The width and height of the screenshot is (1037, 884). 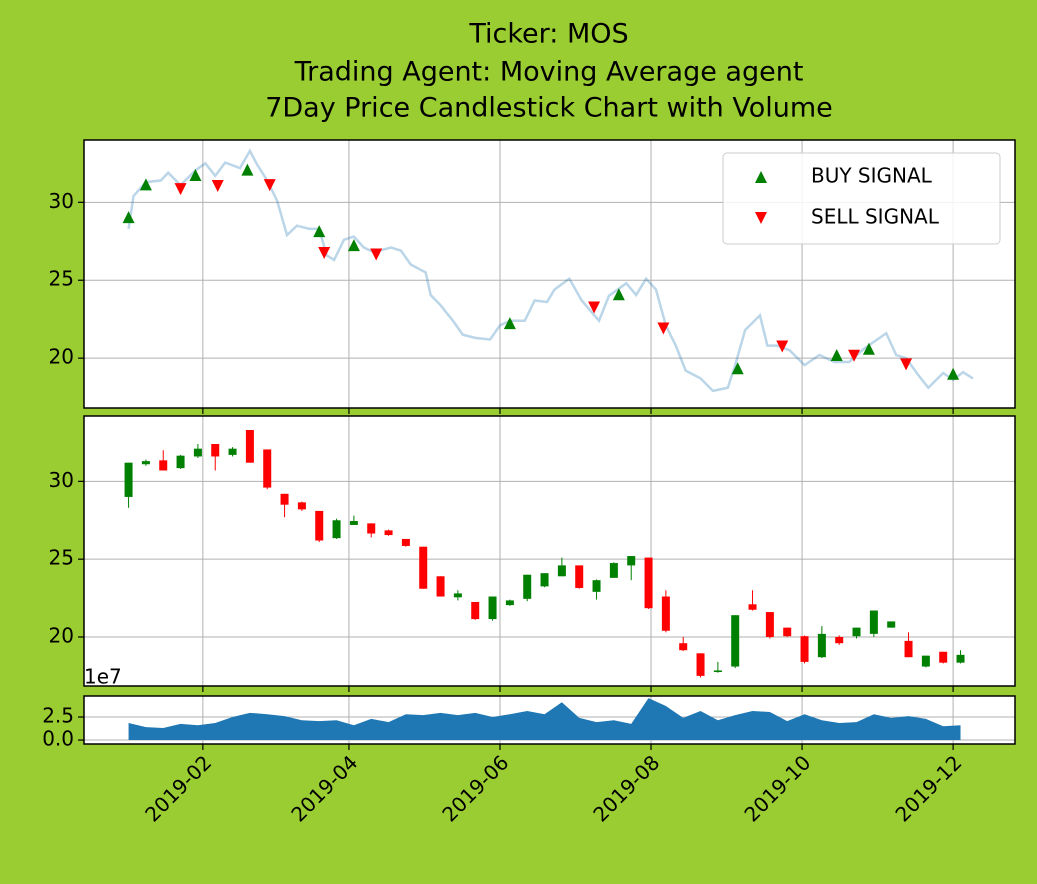 What do you see at coordinates (777, 788) in the screenshot?
I see `x-tick-label: 2019-10` at bounding box center [777, 788].